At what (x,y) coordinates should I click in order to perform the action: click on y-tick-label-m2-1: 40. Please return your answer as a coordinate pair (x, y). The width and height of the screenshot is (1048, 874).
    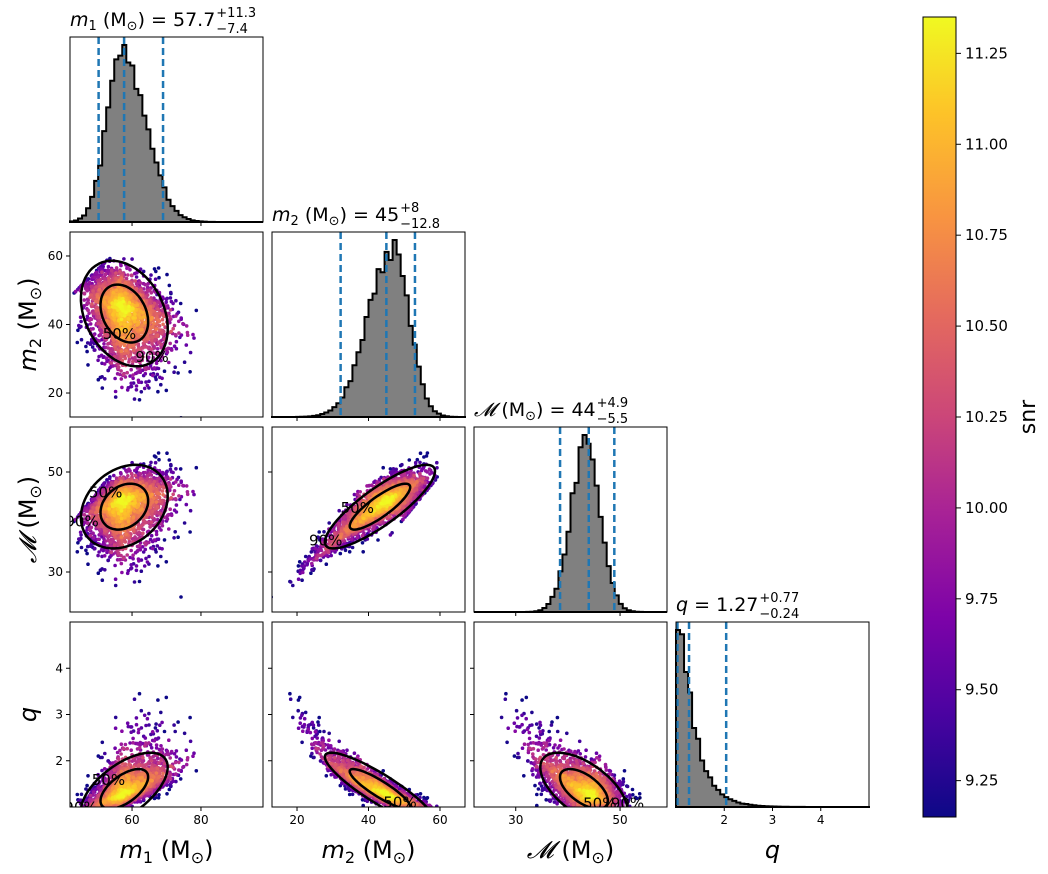
    Looking at the image, I should click on (55, 325).